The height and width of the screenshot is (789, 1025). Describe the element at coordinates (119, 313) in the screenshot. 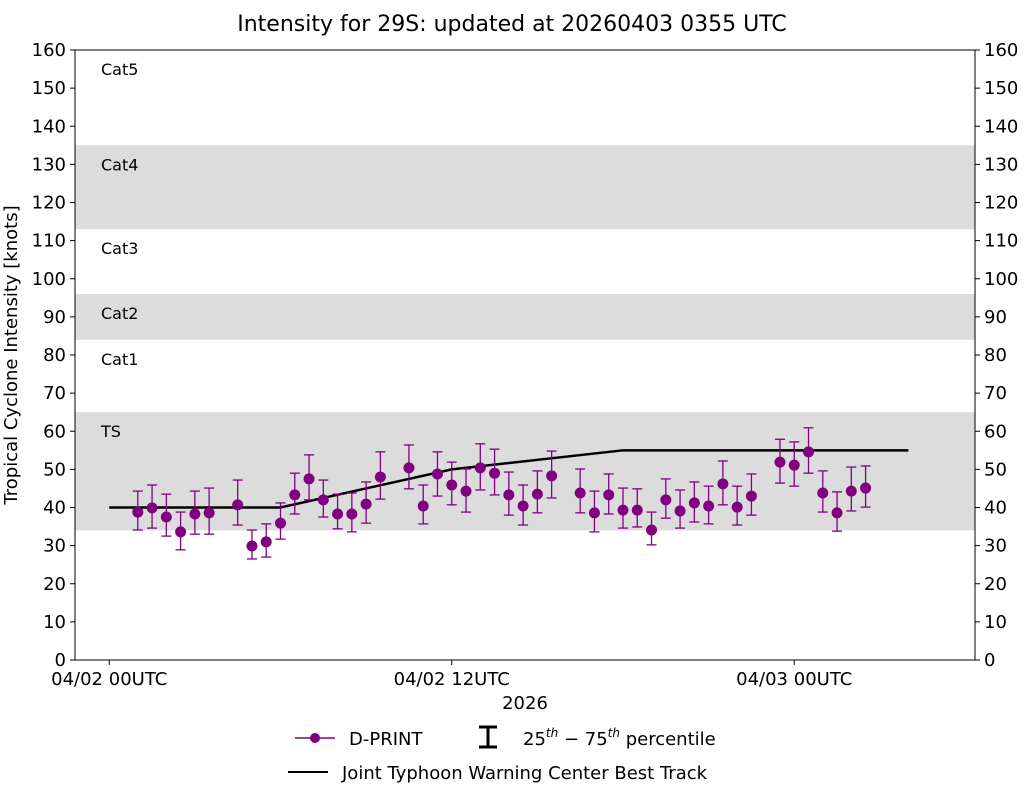

I see `band-label-cat2: Cat2` at that location.